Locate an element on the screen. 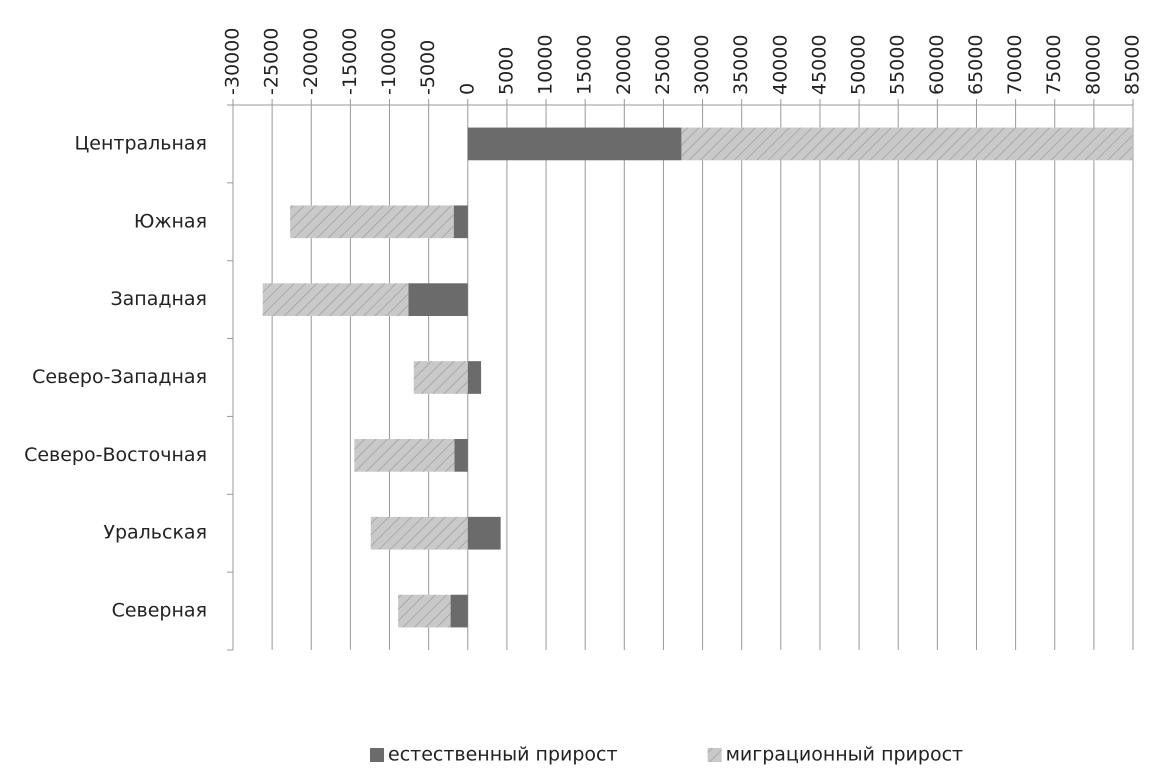 Image resolution: width=1150 pixels, height=769 pixels. x-tick-label: 15000 is located at coordinates (585, 65).